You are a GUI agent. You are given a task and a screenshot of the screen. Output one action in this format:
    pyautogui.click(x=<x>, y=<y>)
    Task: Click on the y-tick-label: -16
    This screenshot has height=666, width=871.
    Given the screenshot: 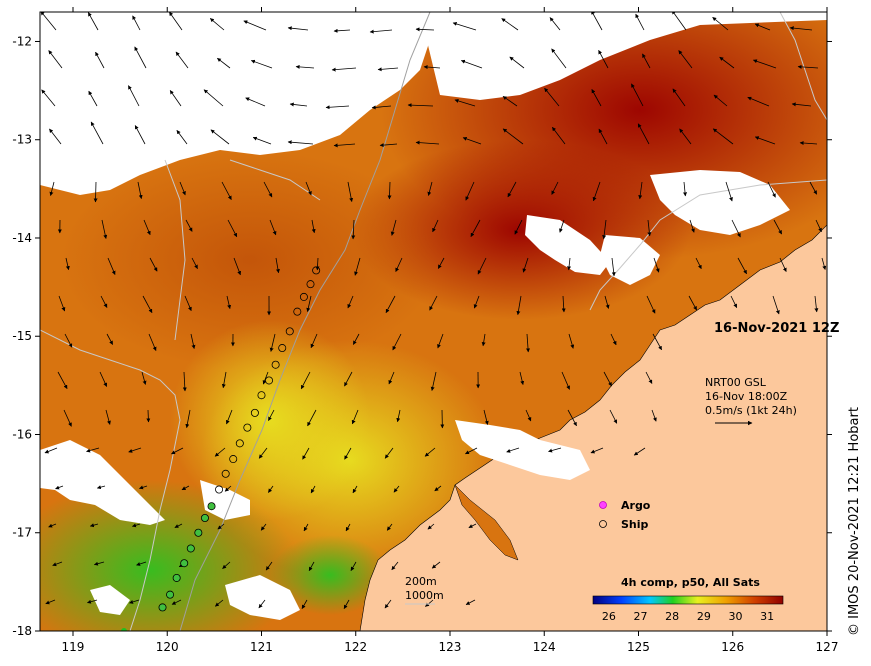 What is the action you would take?
    pyautogui.click(x=22, y=434)
    